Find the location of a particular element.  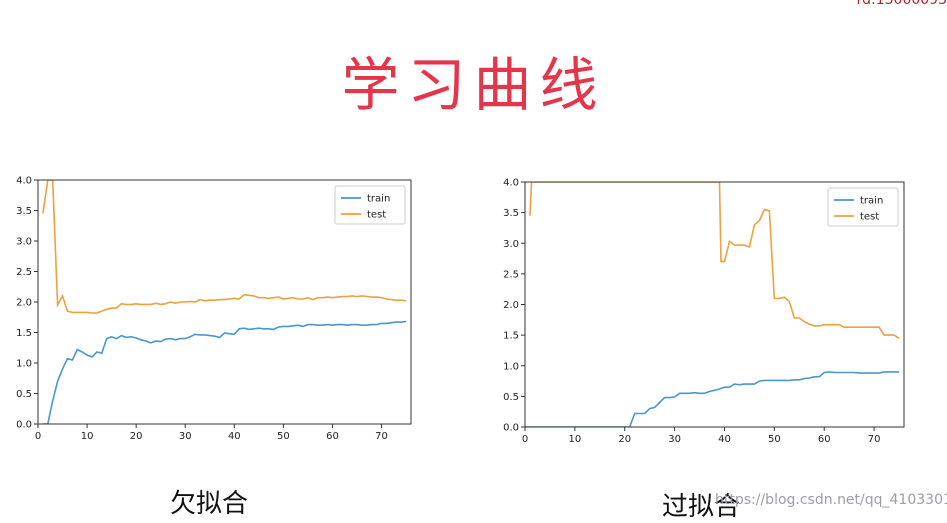

underfit-caption: 欠拟合 is located at coordinates (209, 504).